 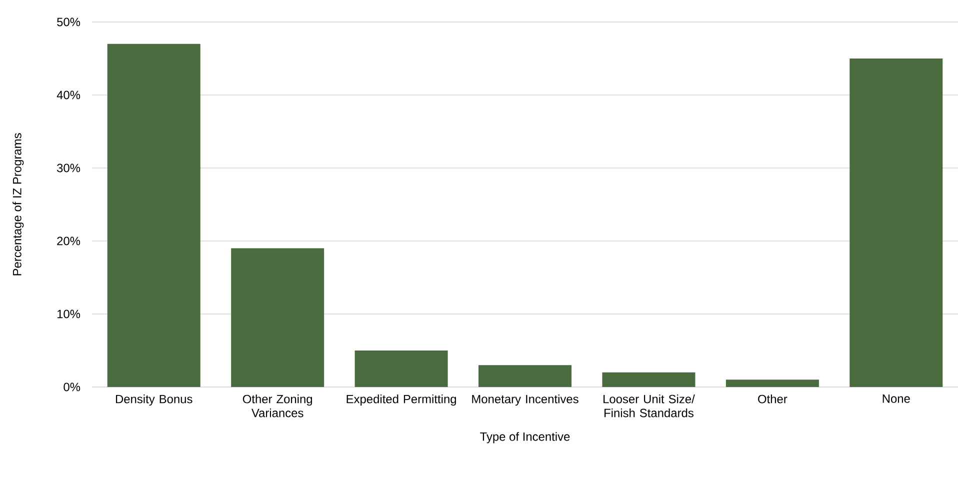 I want to click on x-tick-label: Other Zoning Variances, so click(x=277, y=406).